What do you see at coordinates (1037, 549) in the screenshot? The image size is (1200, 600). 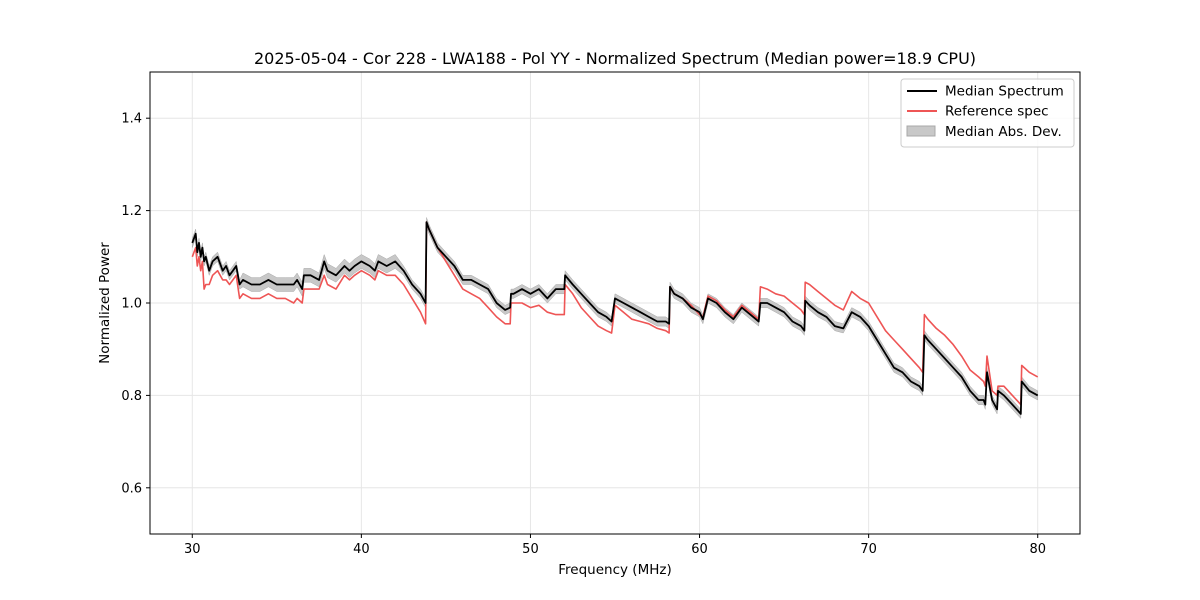 I see `x-tick-label: 80` at bounding box center [1037, 549].